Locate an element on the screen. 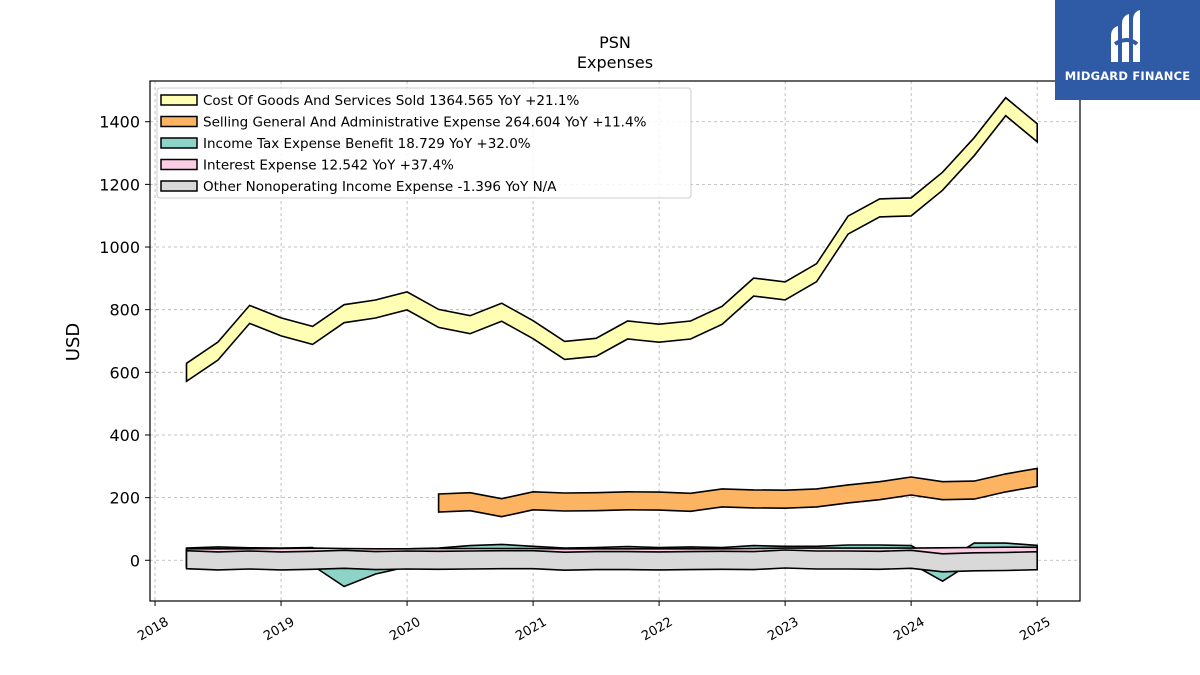 The image size is (1200, 675). midgard-logo: MIDGARD FINANCE is located at coordinates (1127, 50).